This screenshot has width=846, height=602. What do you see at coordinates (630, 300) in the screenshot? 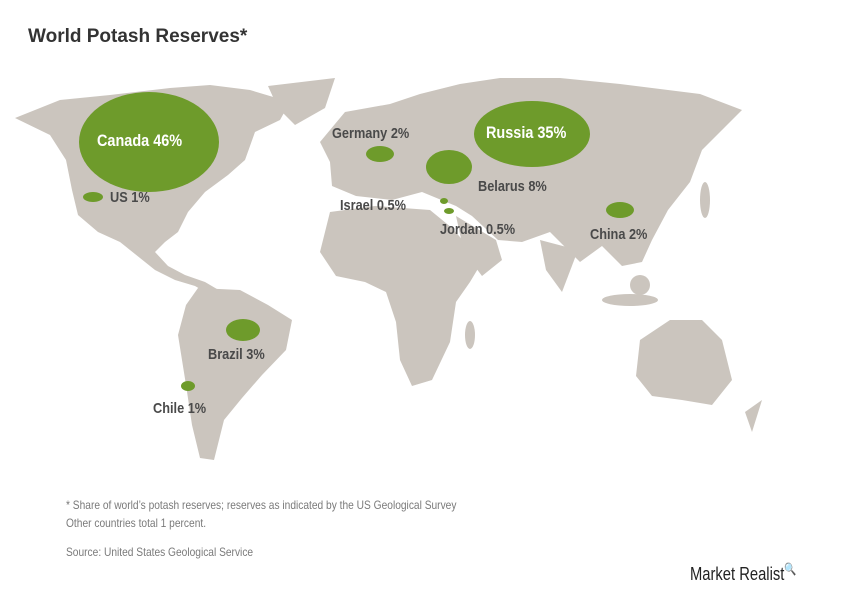
I see `indonesia` at bounding box center [630, 300].